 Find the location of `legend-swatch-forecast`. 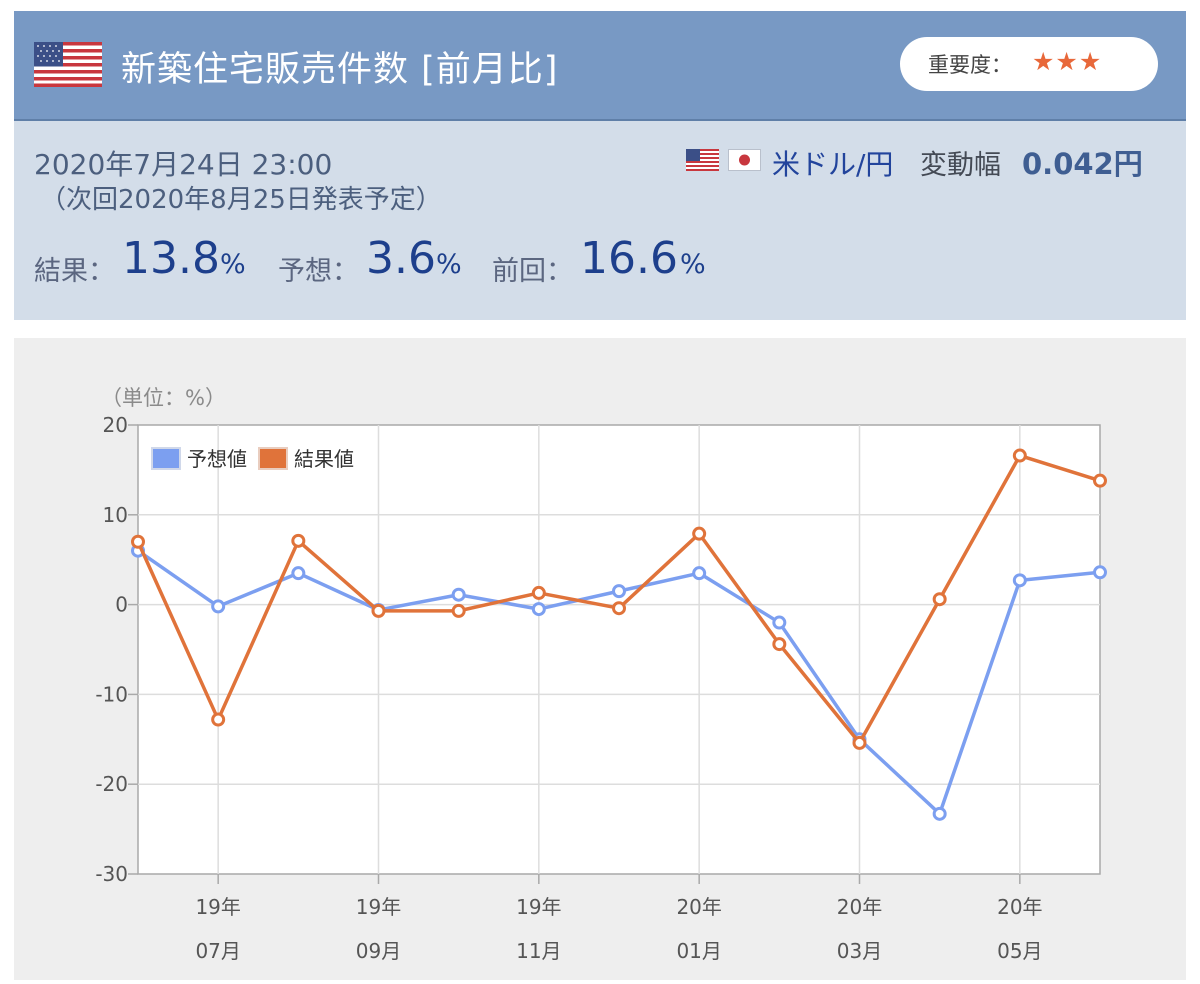

legend-swatch-forecast is located at coordinates (166, 458).